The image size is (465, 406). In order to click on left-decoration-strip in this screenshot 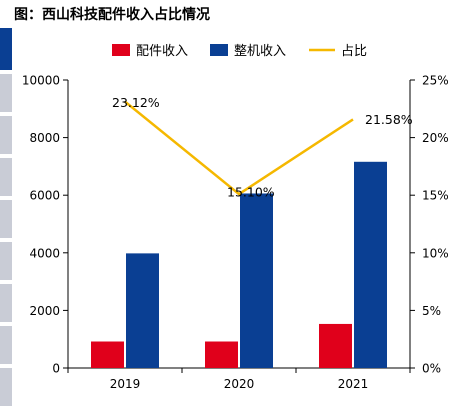, I will do `click(6, 217)`.